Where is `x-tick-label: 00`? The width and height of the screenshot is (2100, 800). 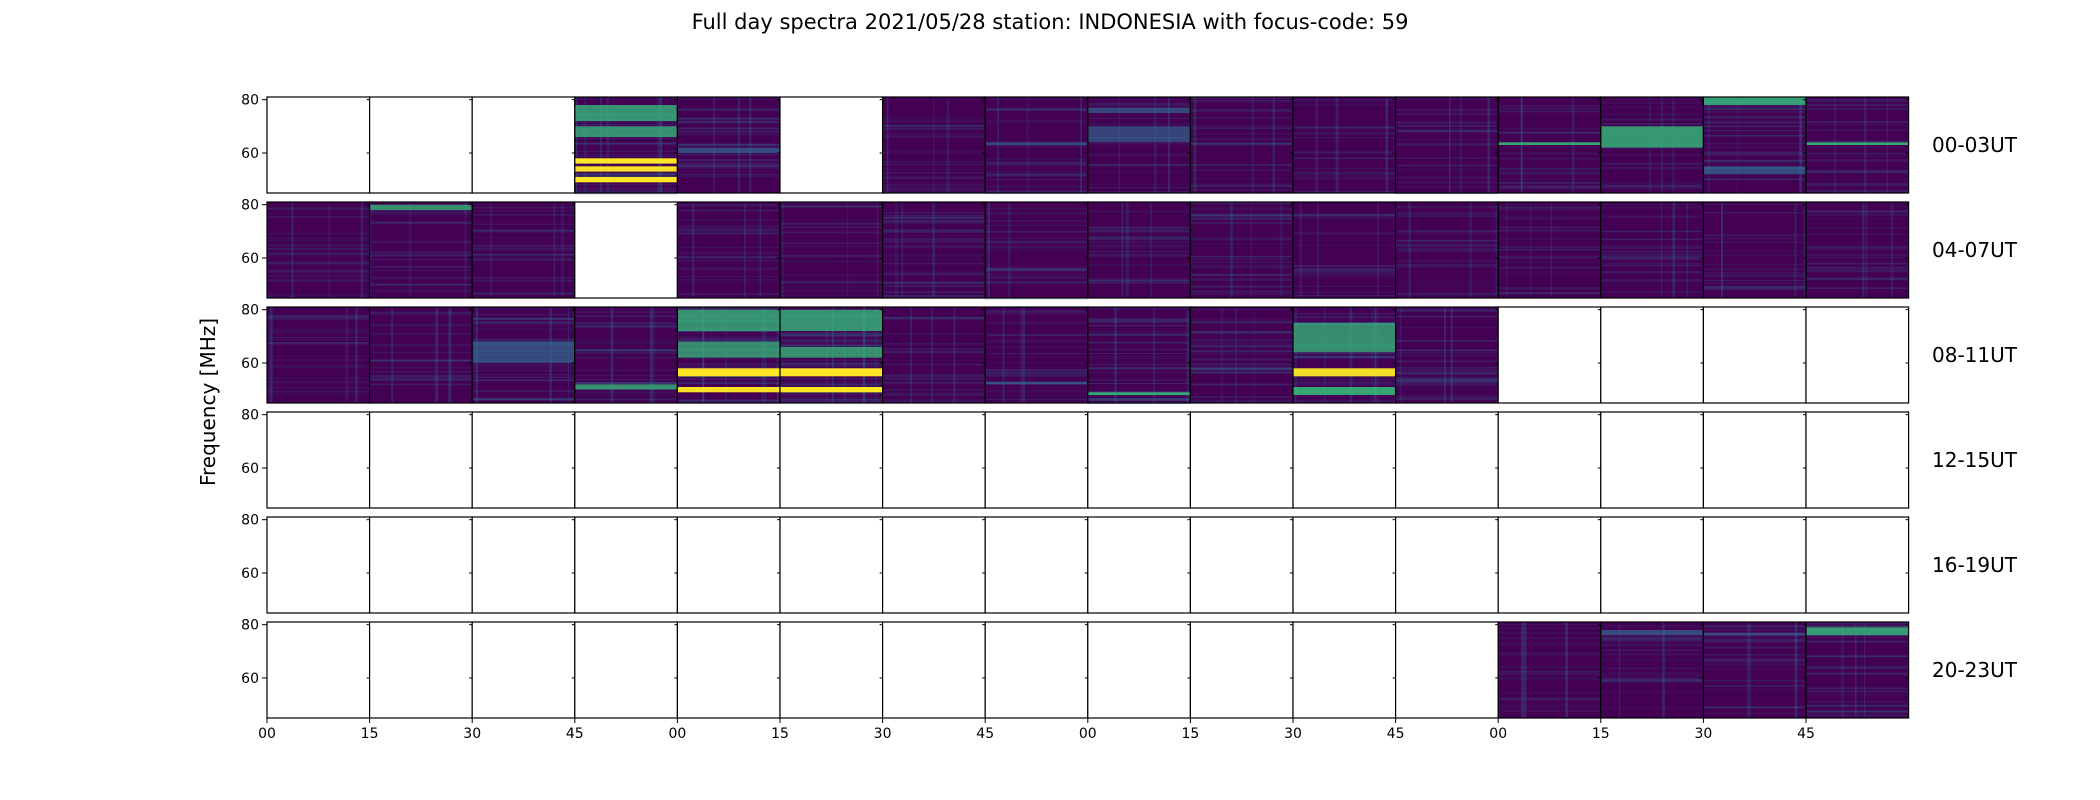 x-tick-label: 00 is located at coordinates (1088, 734).